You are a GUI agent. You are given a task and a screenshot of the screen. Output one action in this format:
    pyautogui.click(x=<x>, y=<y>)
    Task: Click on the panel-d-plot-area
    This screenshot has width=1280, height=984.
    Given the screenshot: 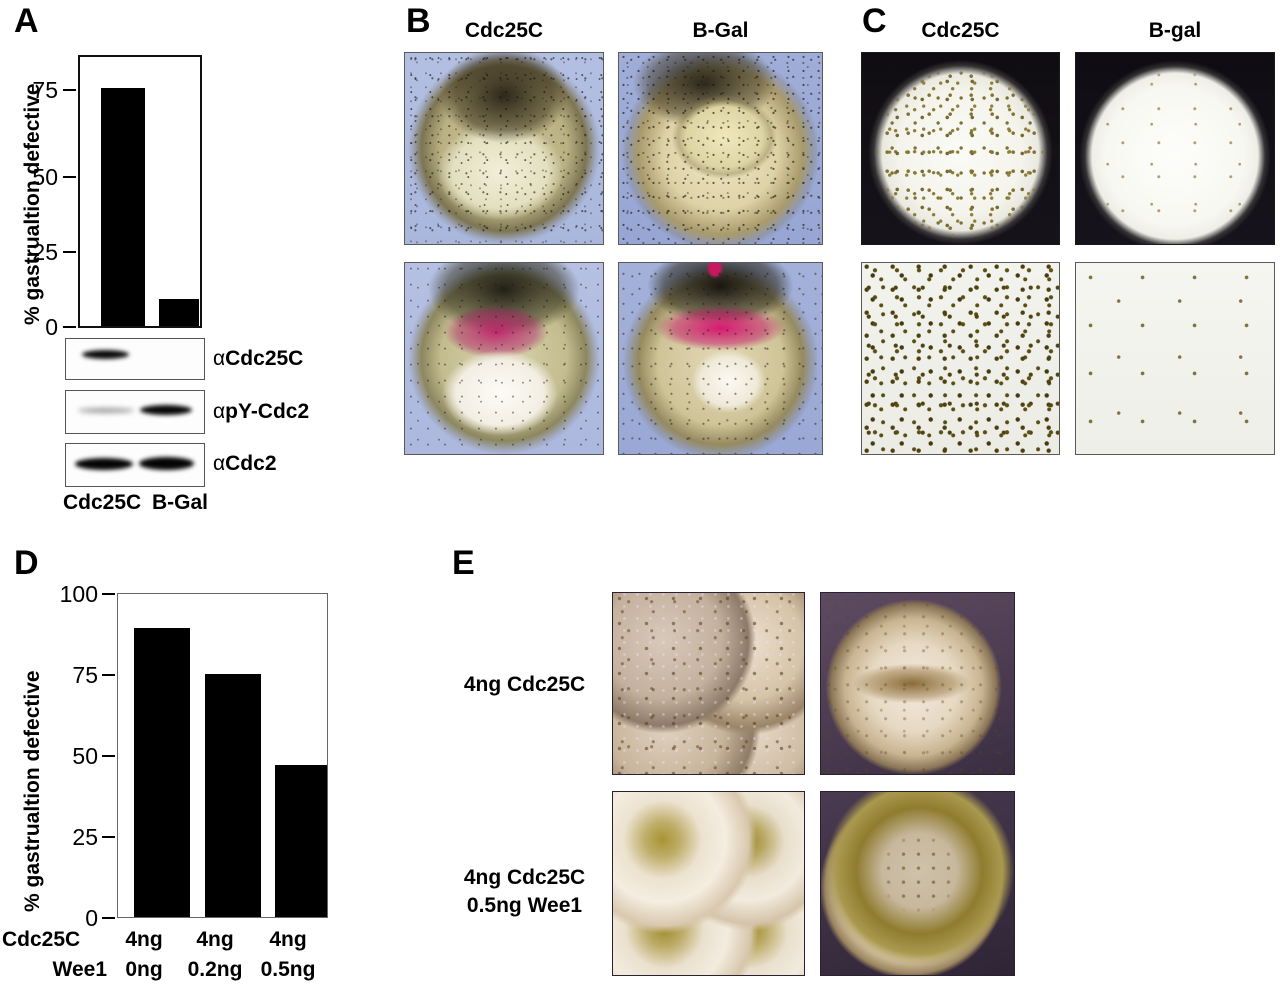 What is the action you would take?
    pyautogui.click(x=222, y=755)
    